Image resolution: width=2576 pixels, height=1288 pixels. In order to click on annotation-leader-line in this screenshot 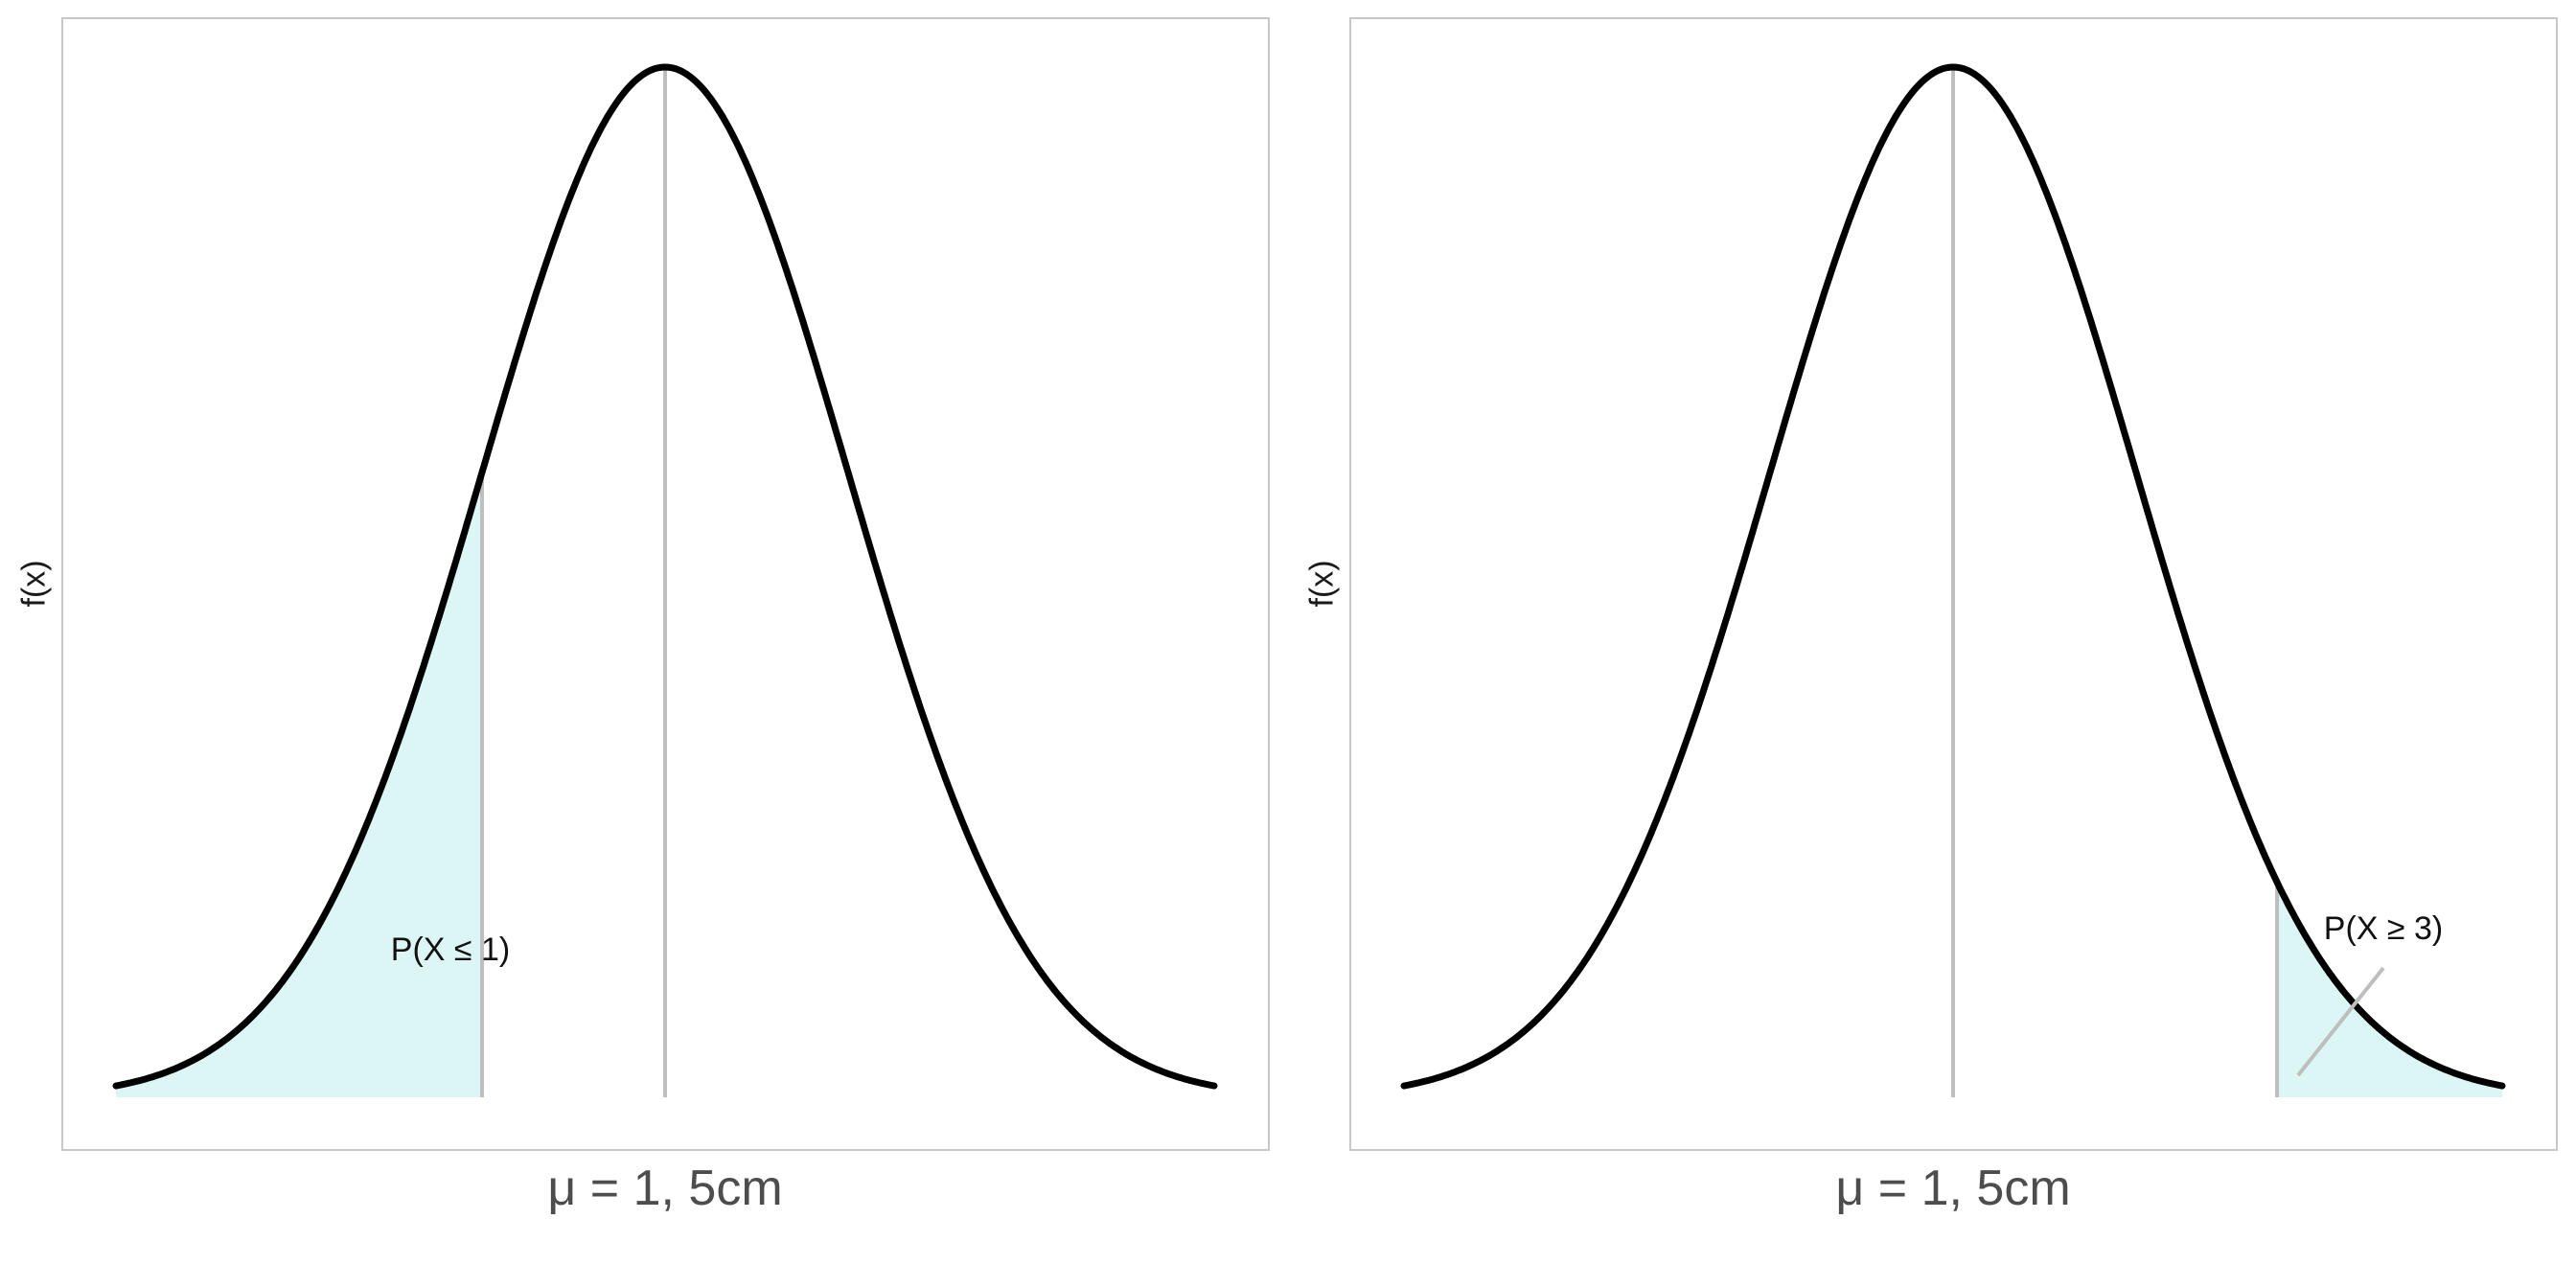, I will do `click(2340, 1021)`.